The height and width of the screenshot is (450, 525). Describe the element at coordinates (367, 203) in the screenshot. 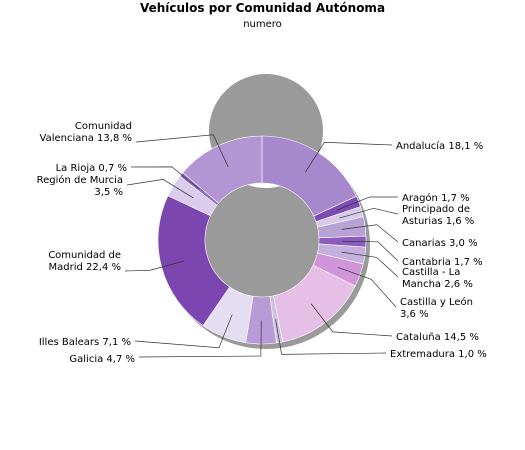

I see `leader-line-aragon` at that location.